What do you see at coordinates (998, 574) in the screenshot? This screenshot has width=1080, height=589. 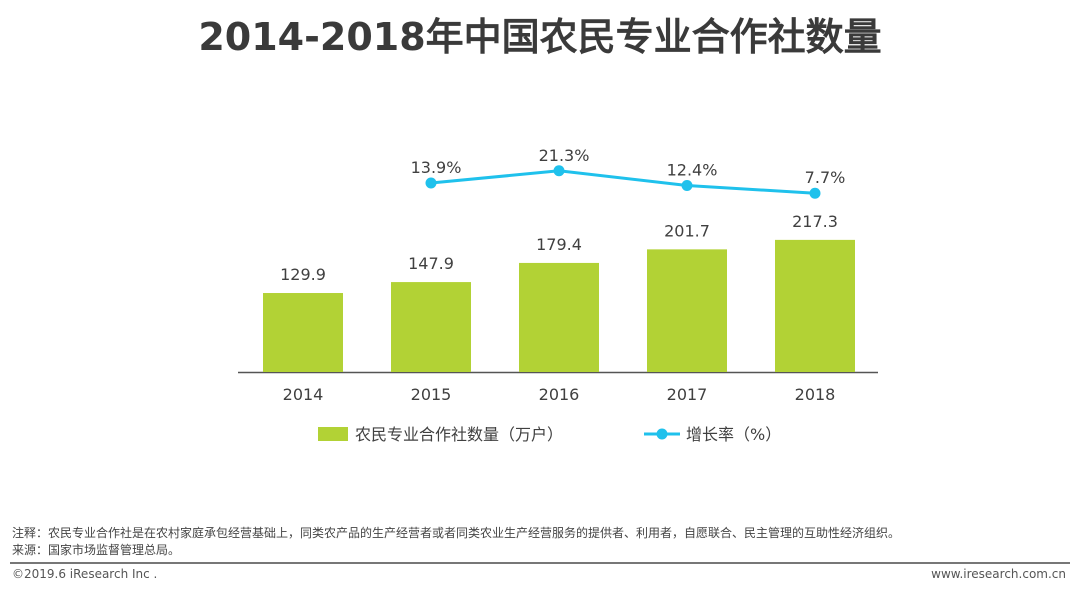 I see `website: www.iresearch.com.cn` at bounding box center [998, 574].